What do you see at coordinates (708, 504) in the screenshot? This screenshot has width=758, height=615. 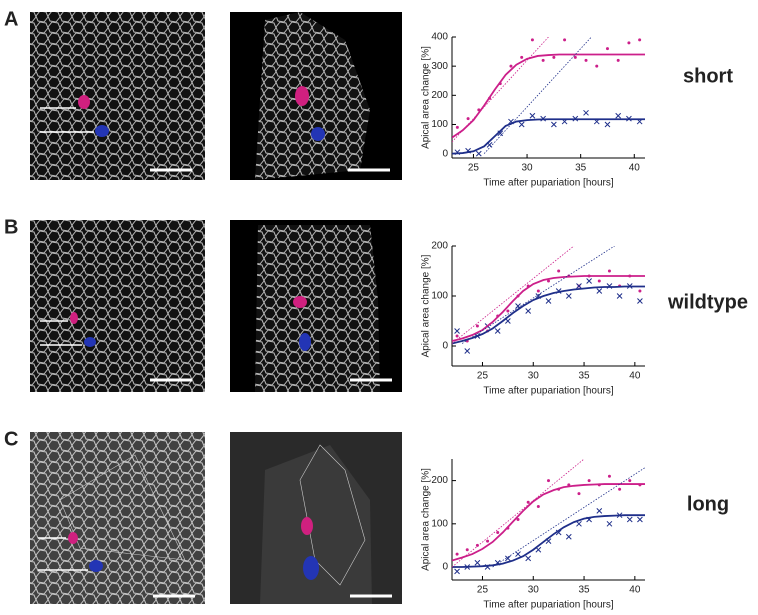 I see `condition-label: long` at bounding box center [708, 504].